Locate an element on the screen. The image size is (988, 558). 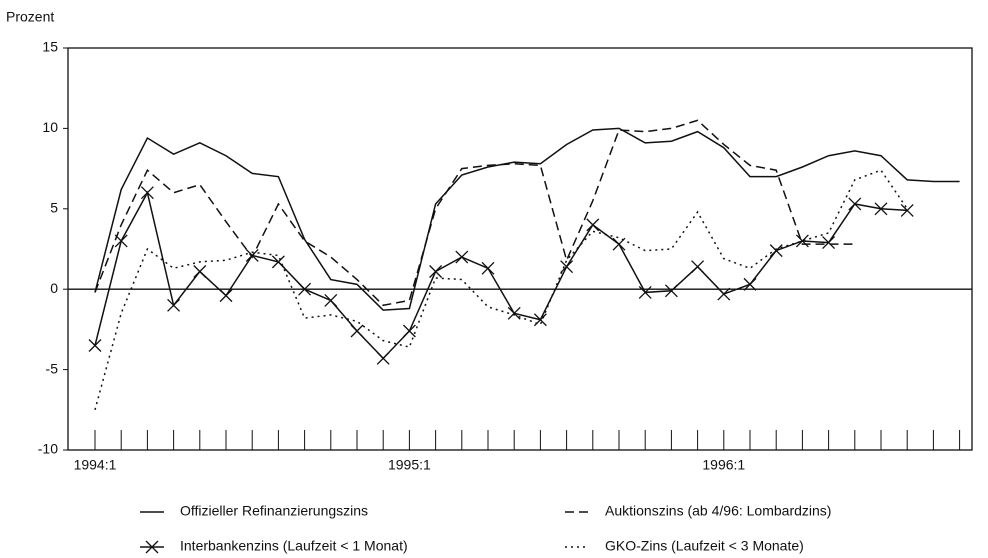
legend-label: GKO-Zins (Laufzeit < 3 Monate) is located at coordinates (704, 546).